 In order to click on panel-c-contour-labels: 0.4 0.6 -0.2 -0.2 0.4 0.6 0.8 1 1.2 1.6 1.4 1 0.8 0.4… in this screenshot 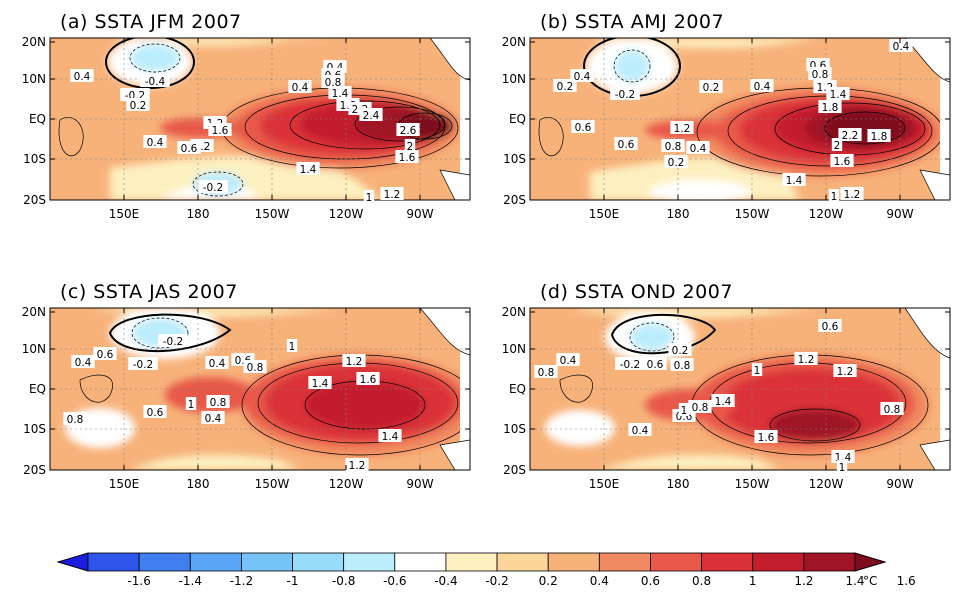, I will do `click(232, 403)`.